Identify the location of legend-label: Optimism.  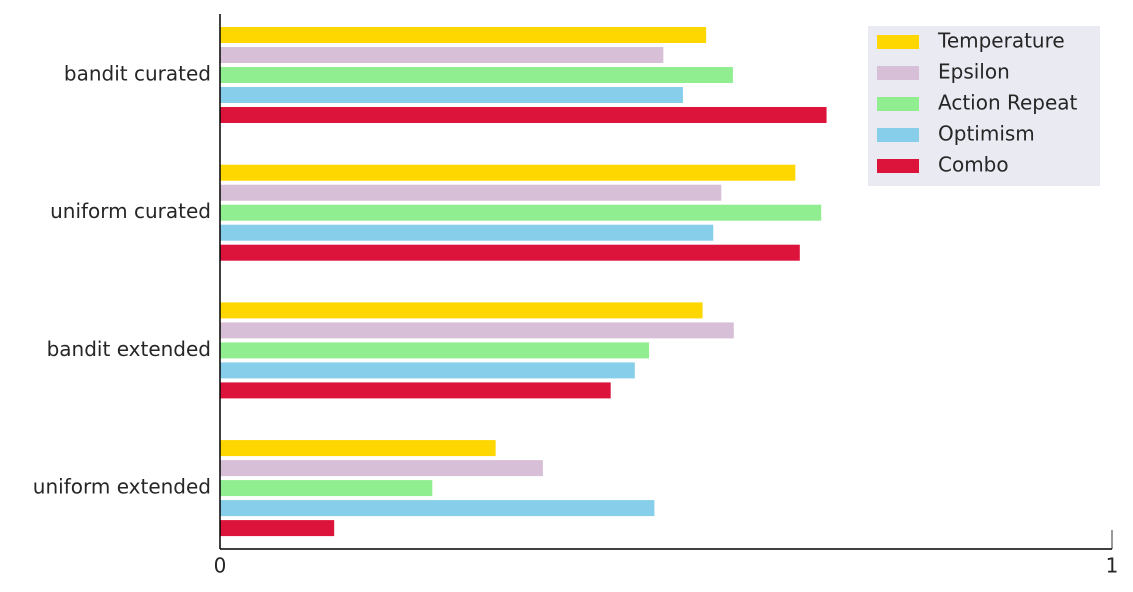
(986, 134).